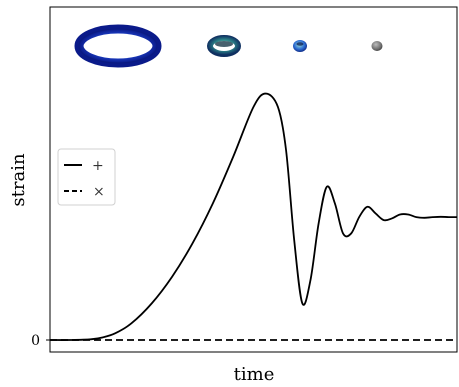  Describe the element at coordinates (35, 341) in the screenshot. I see `y-tick-label-0: 0` at that location.